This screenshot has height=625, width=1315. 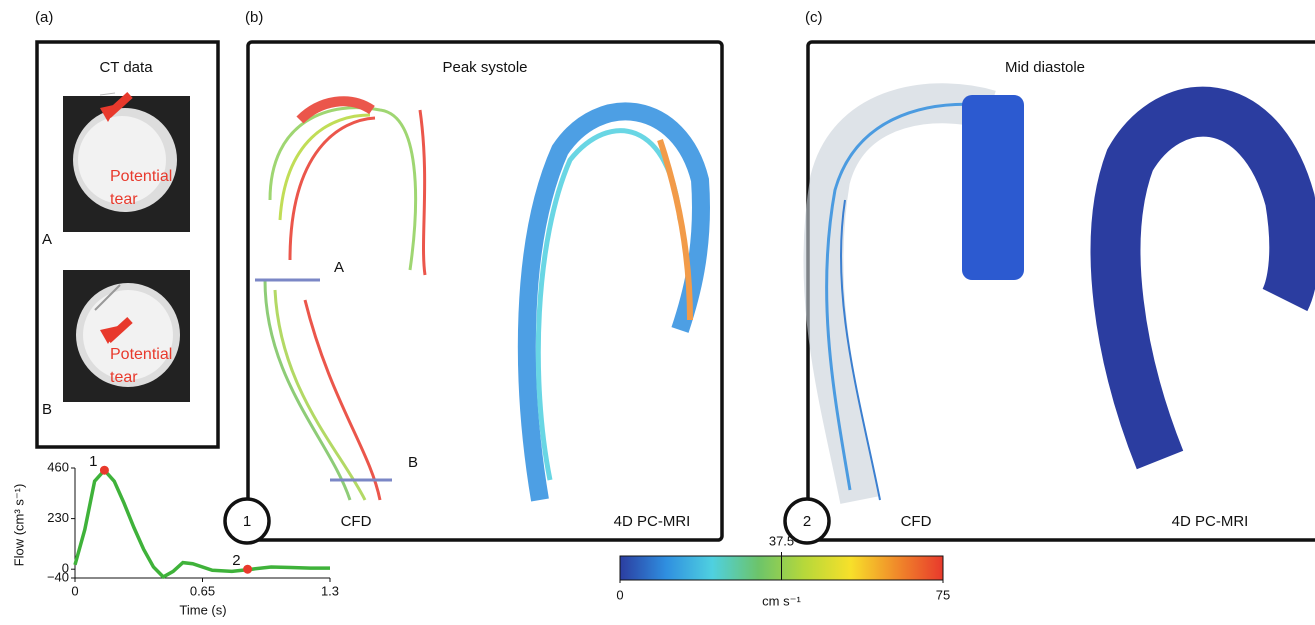 What do you see at coordinates (814, 17) in the screenshot?
I see `panel-label: (c)` at bounding box center [814, 17].